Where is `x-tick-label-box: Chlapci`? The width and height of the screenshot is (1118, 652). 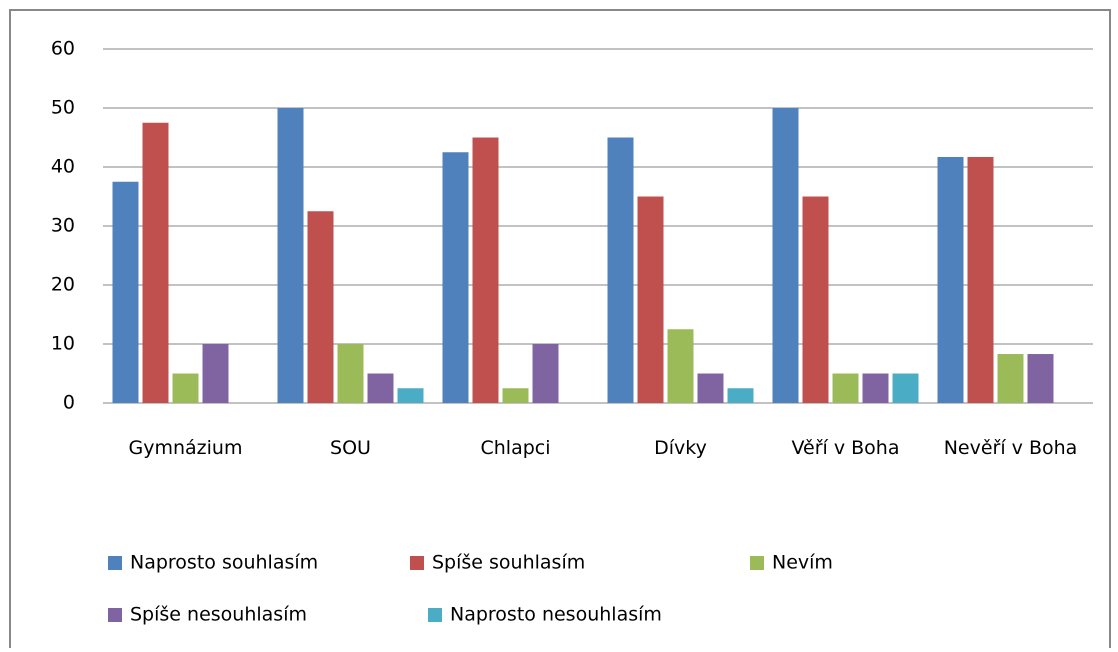
x-tick-label-box: Chlapci is located at coordinates (515, 448).